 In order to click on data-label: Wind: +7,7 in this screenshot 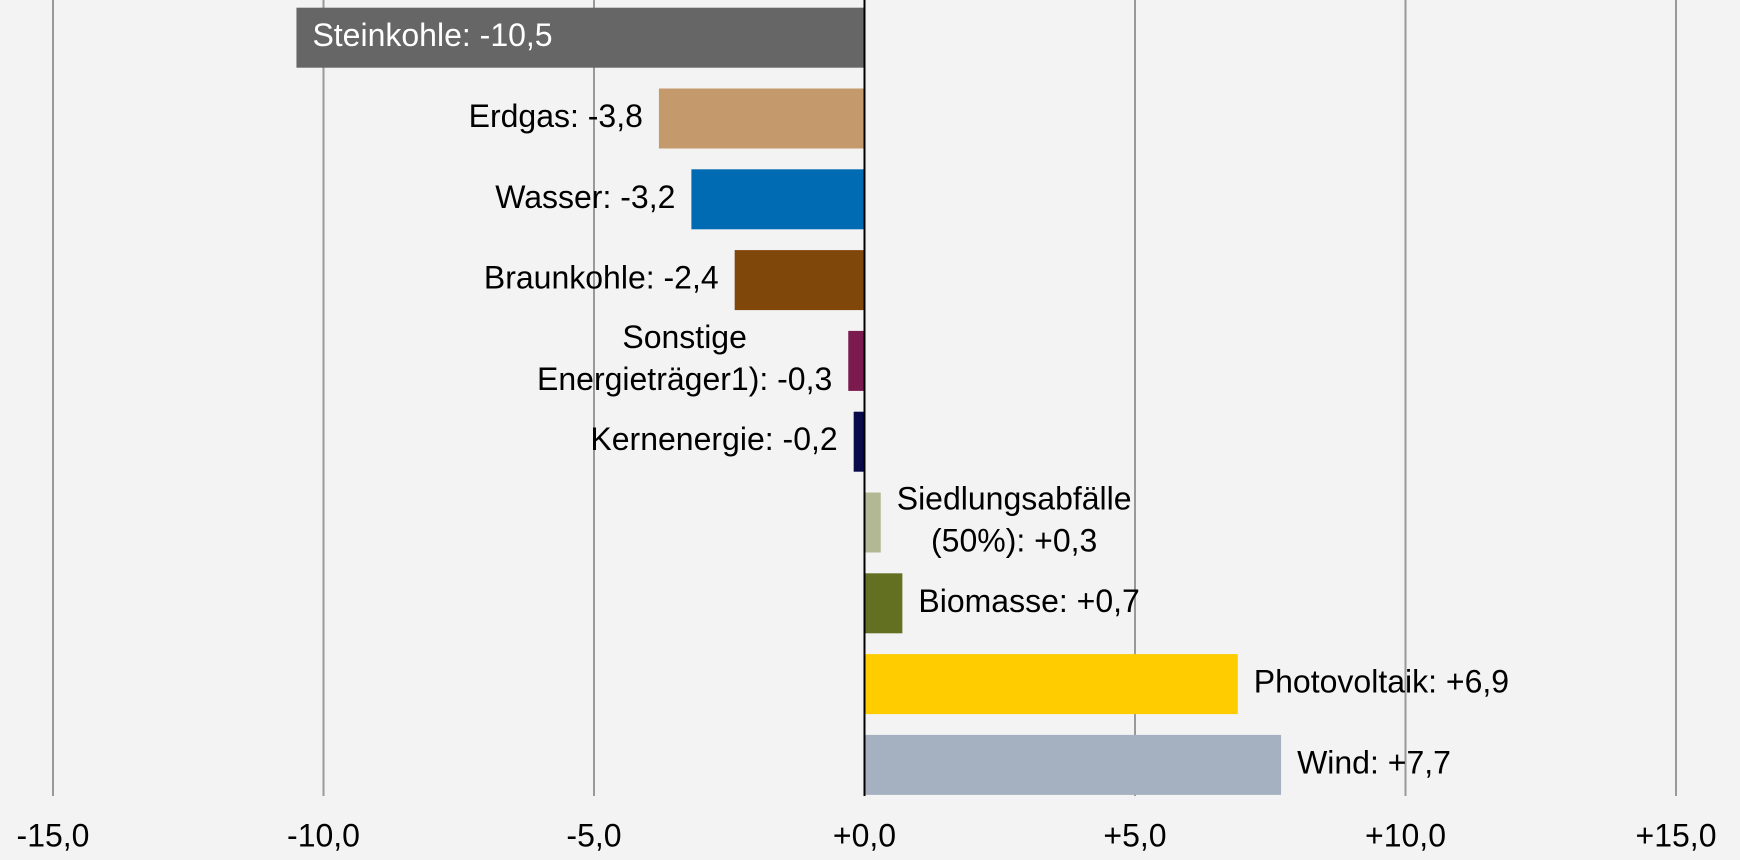, I will do `click(1374, 762)`.